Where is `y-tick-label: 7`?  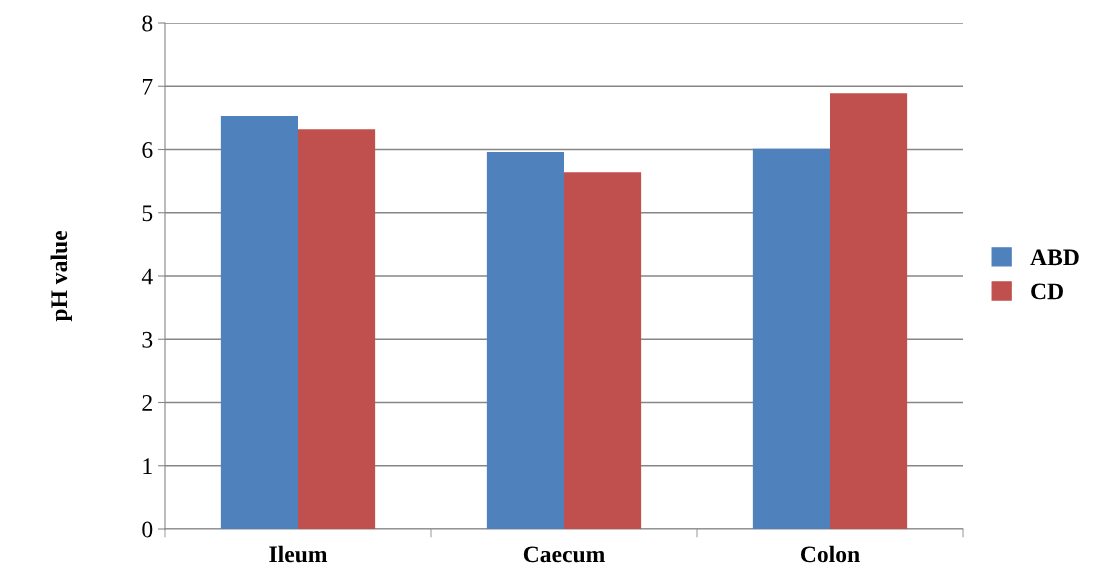
y-tick-label: 7 is located at coordinates (147, 86).